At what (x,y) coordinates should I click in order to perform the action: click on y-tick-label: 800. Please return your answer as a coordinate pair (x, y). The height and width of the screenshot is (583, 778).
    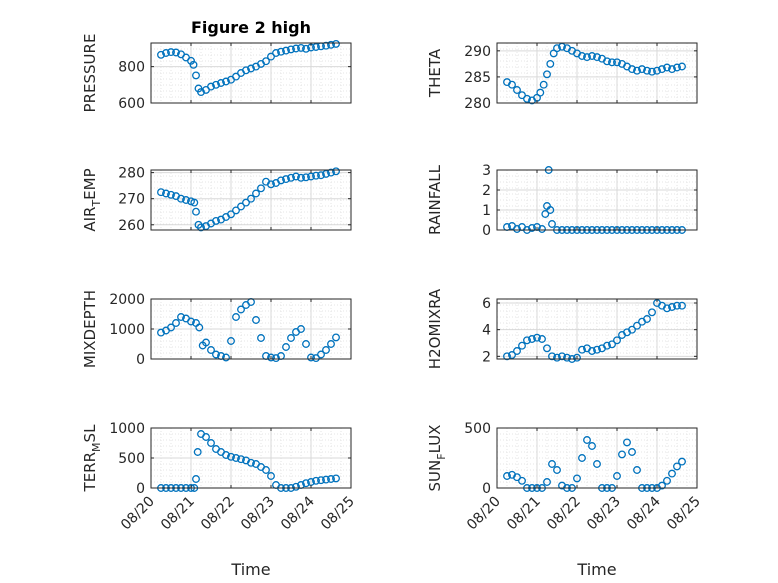
    Looking at the image, I should click on (131, 68).